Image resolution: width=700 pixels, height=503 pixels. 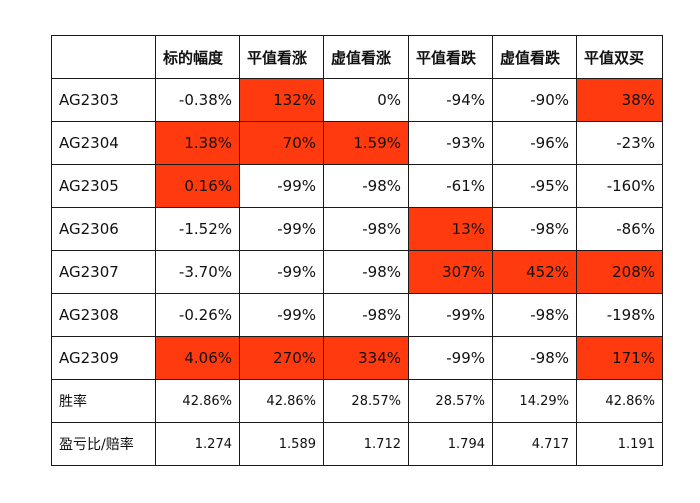 I want to click on table-cell: 208%, so click(x=619, y=272).